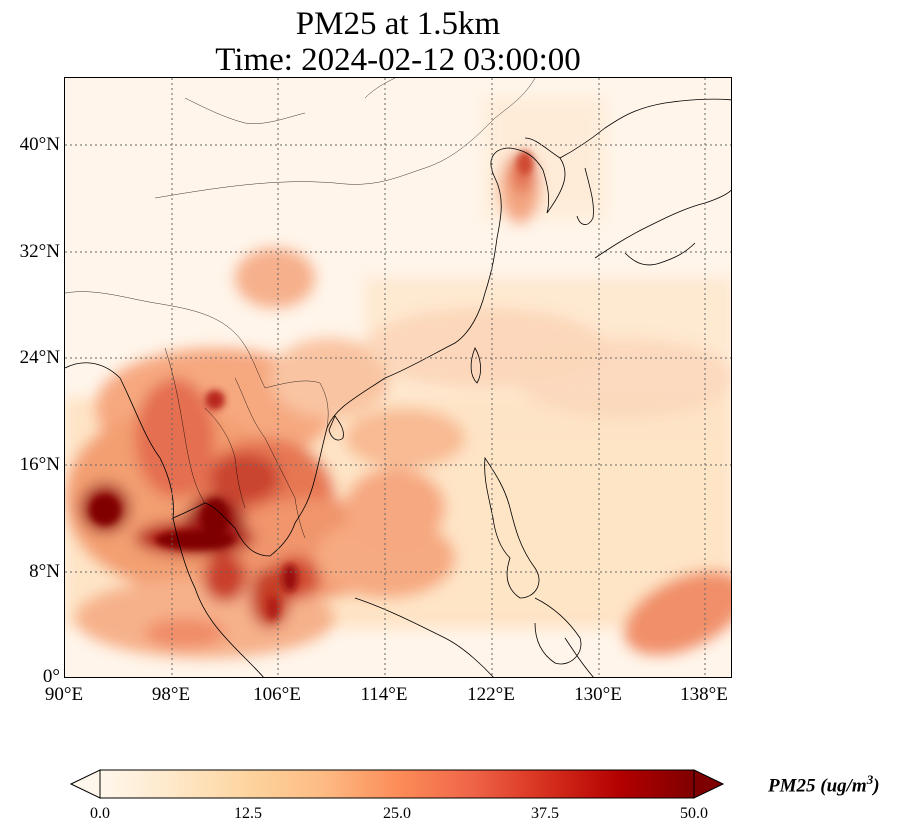 The width and height of the screenshot is (905, 836). What do you see at coordinates (44, 571) in the screenshot?
I see `lat-tick-8n: 8°N` at bounding box center [44, 571].